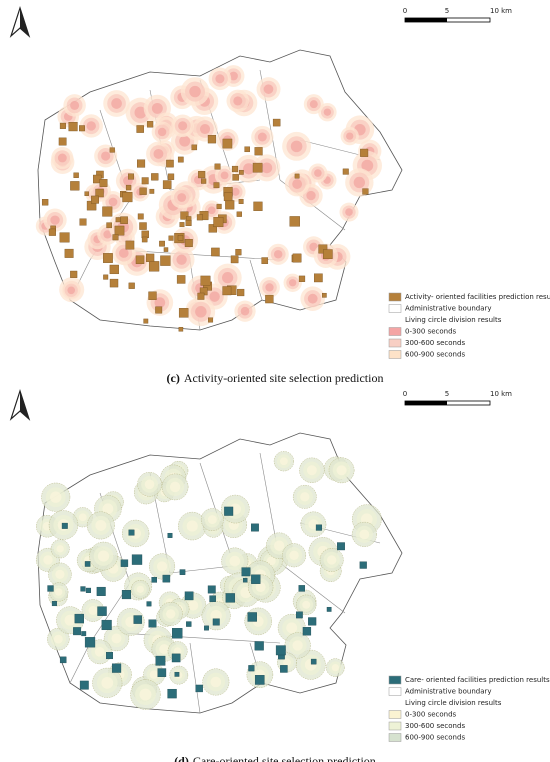  Describe the element at coordinates (405, 394) in the screenshot. I see `scale-label: 0` at that location.